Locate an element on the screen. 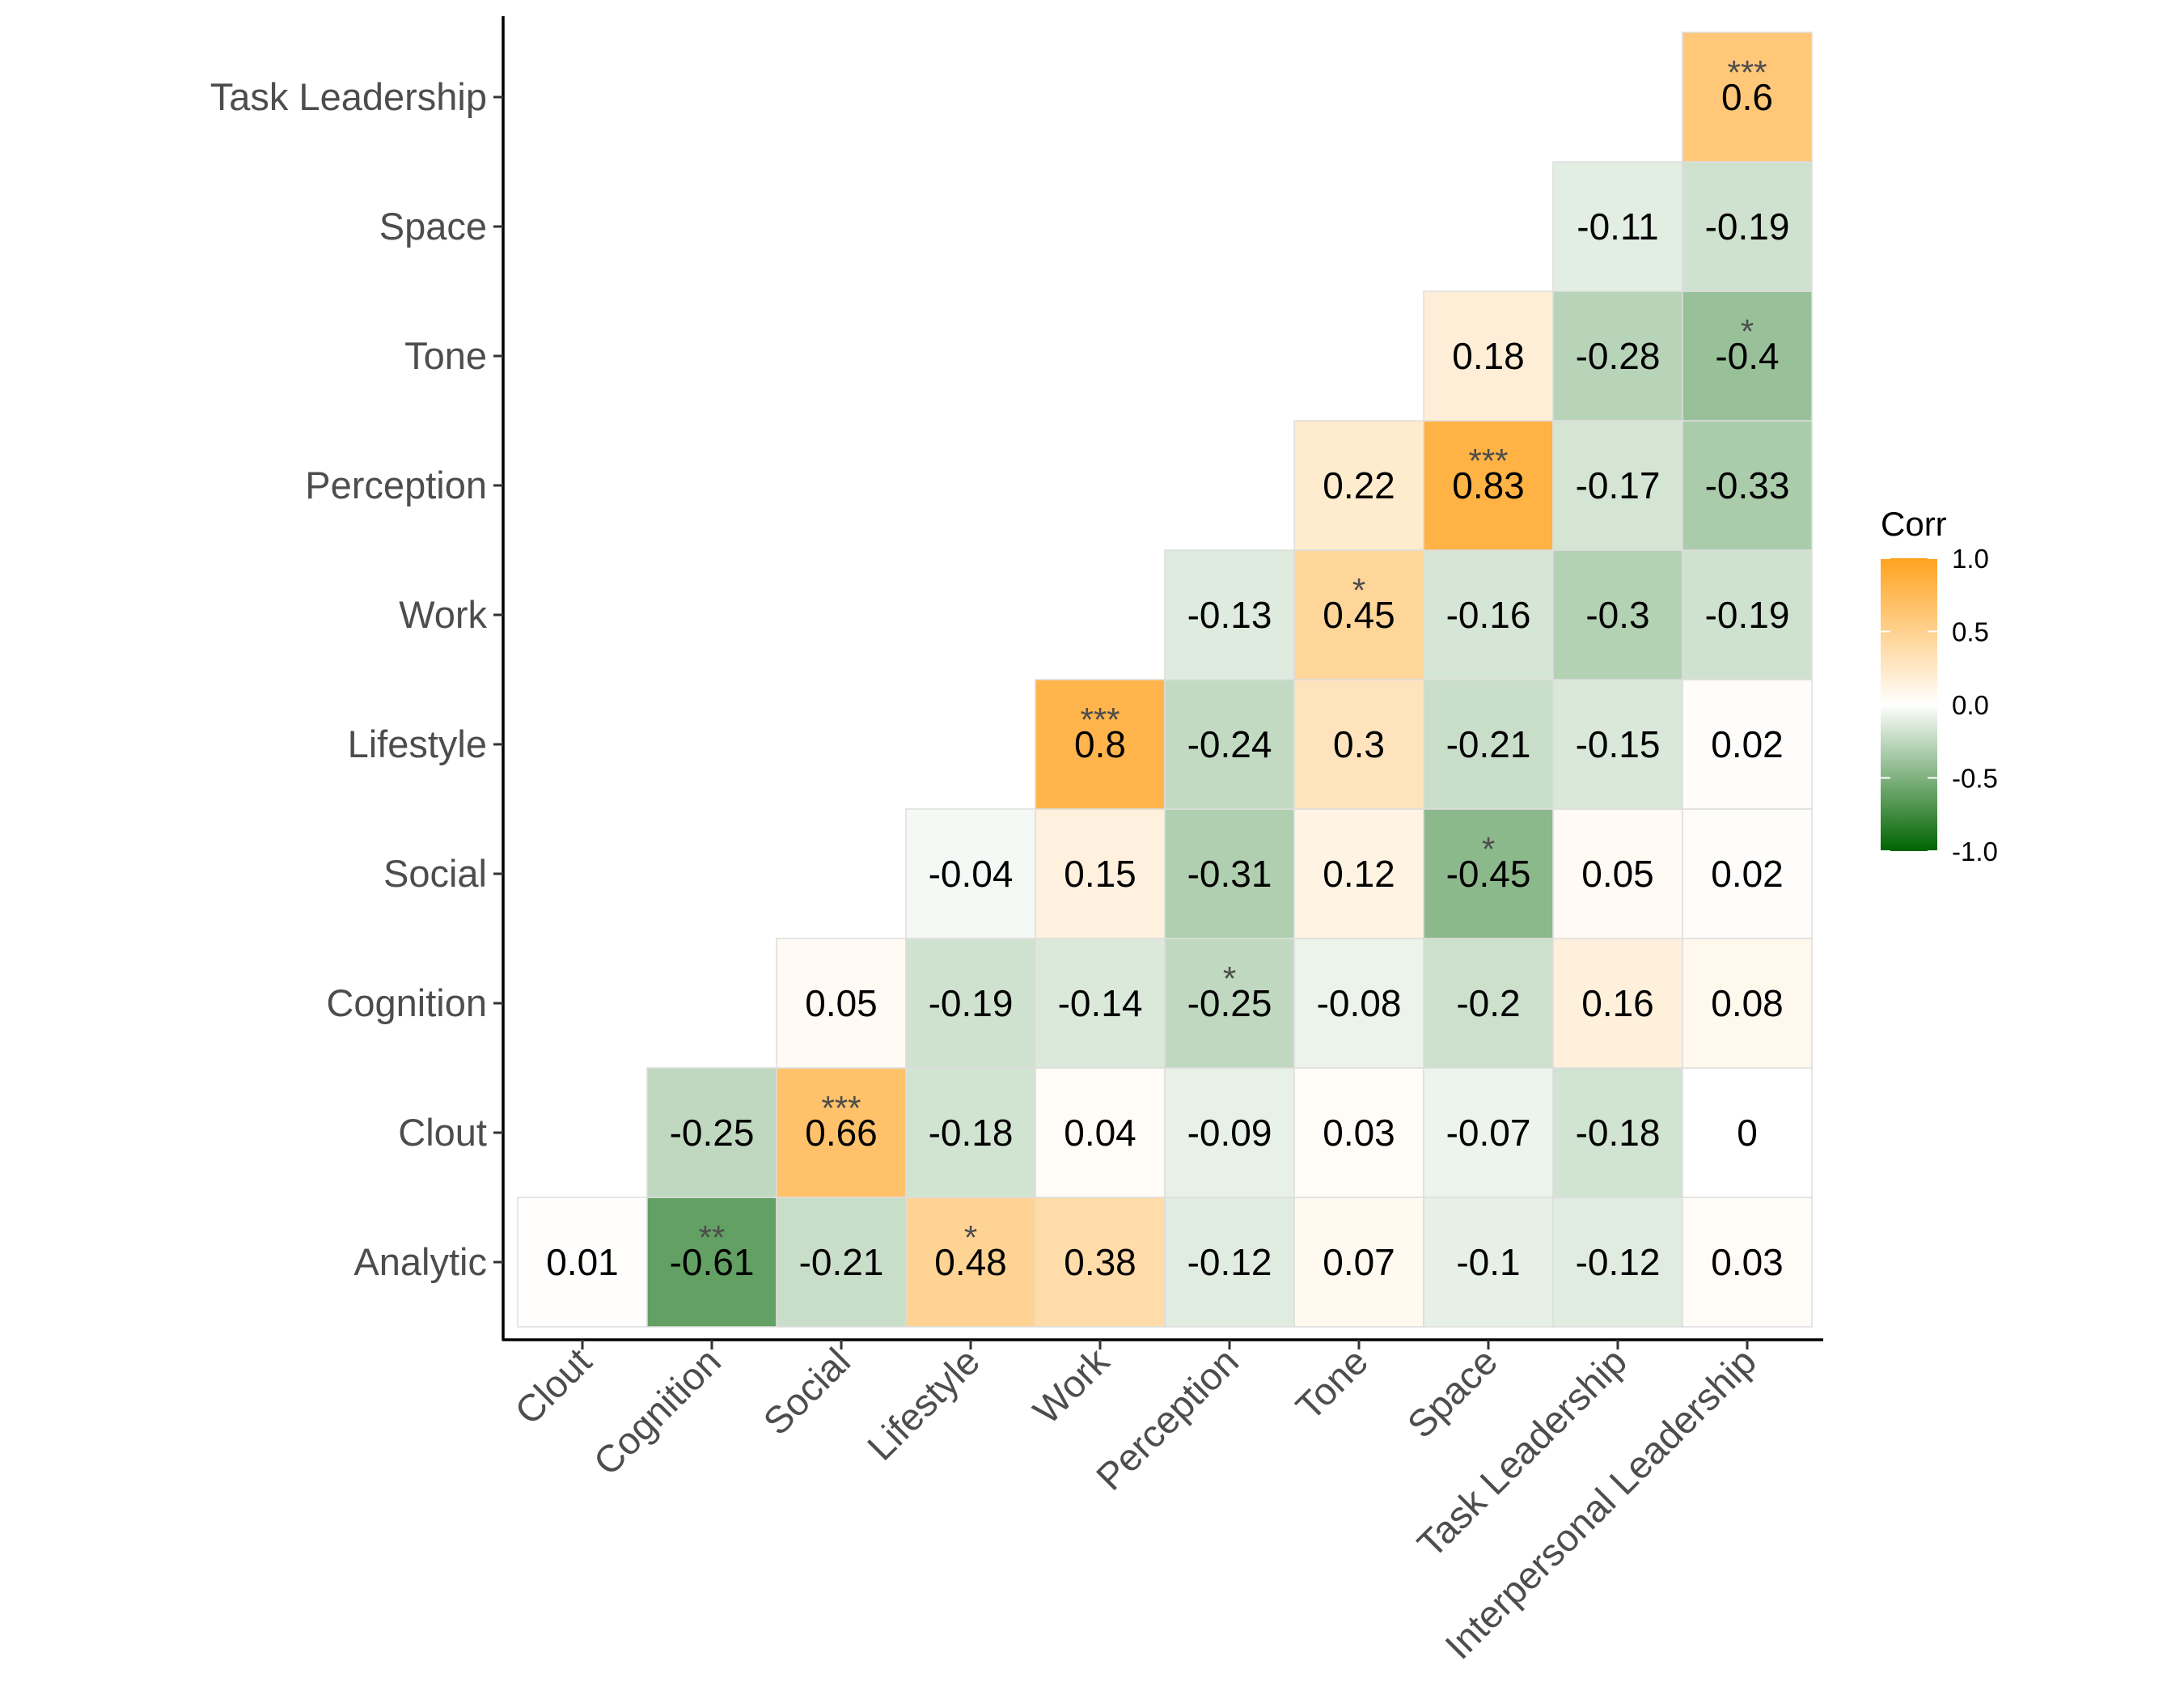  heatmap-cell-work-task-leadership: -0.3 is located at coordinates (1617, 614).